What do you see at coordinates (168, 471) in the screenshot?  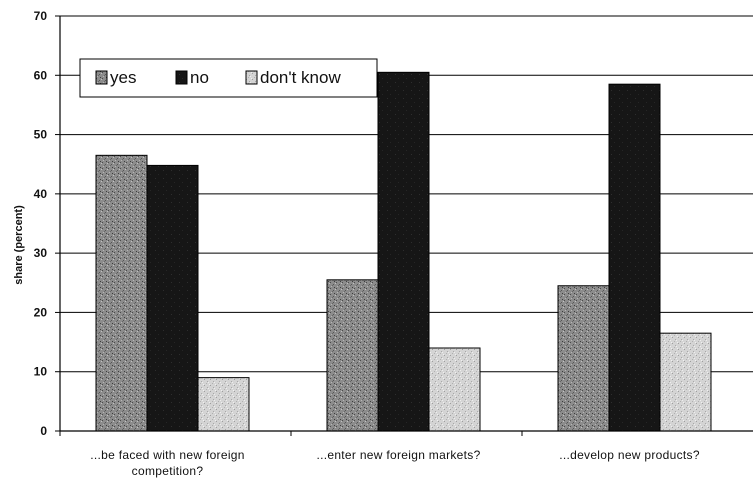 I see `x-category-label: competition?` at bounding box center [168, 471].